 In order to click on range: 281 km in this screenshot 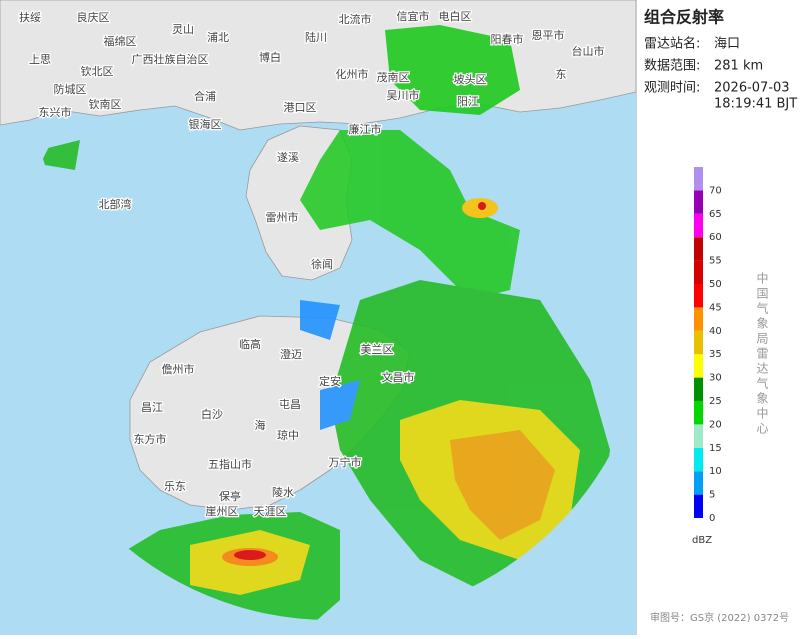, I will do `click(738, 66)`.